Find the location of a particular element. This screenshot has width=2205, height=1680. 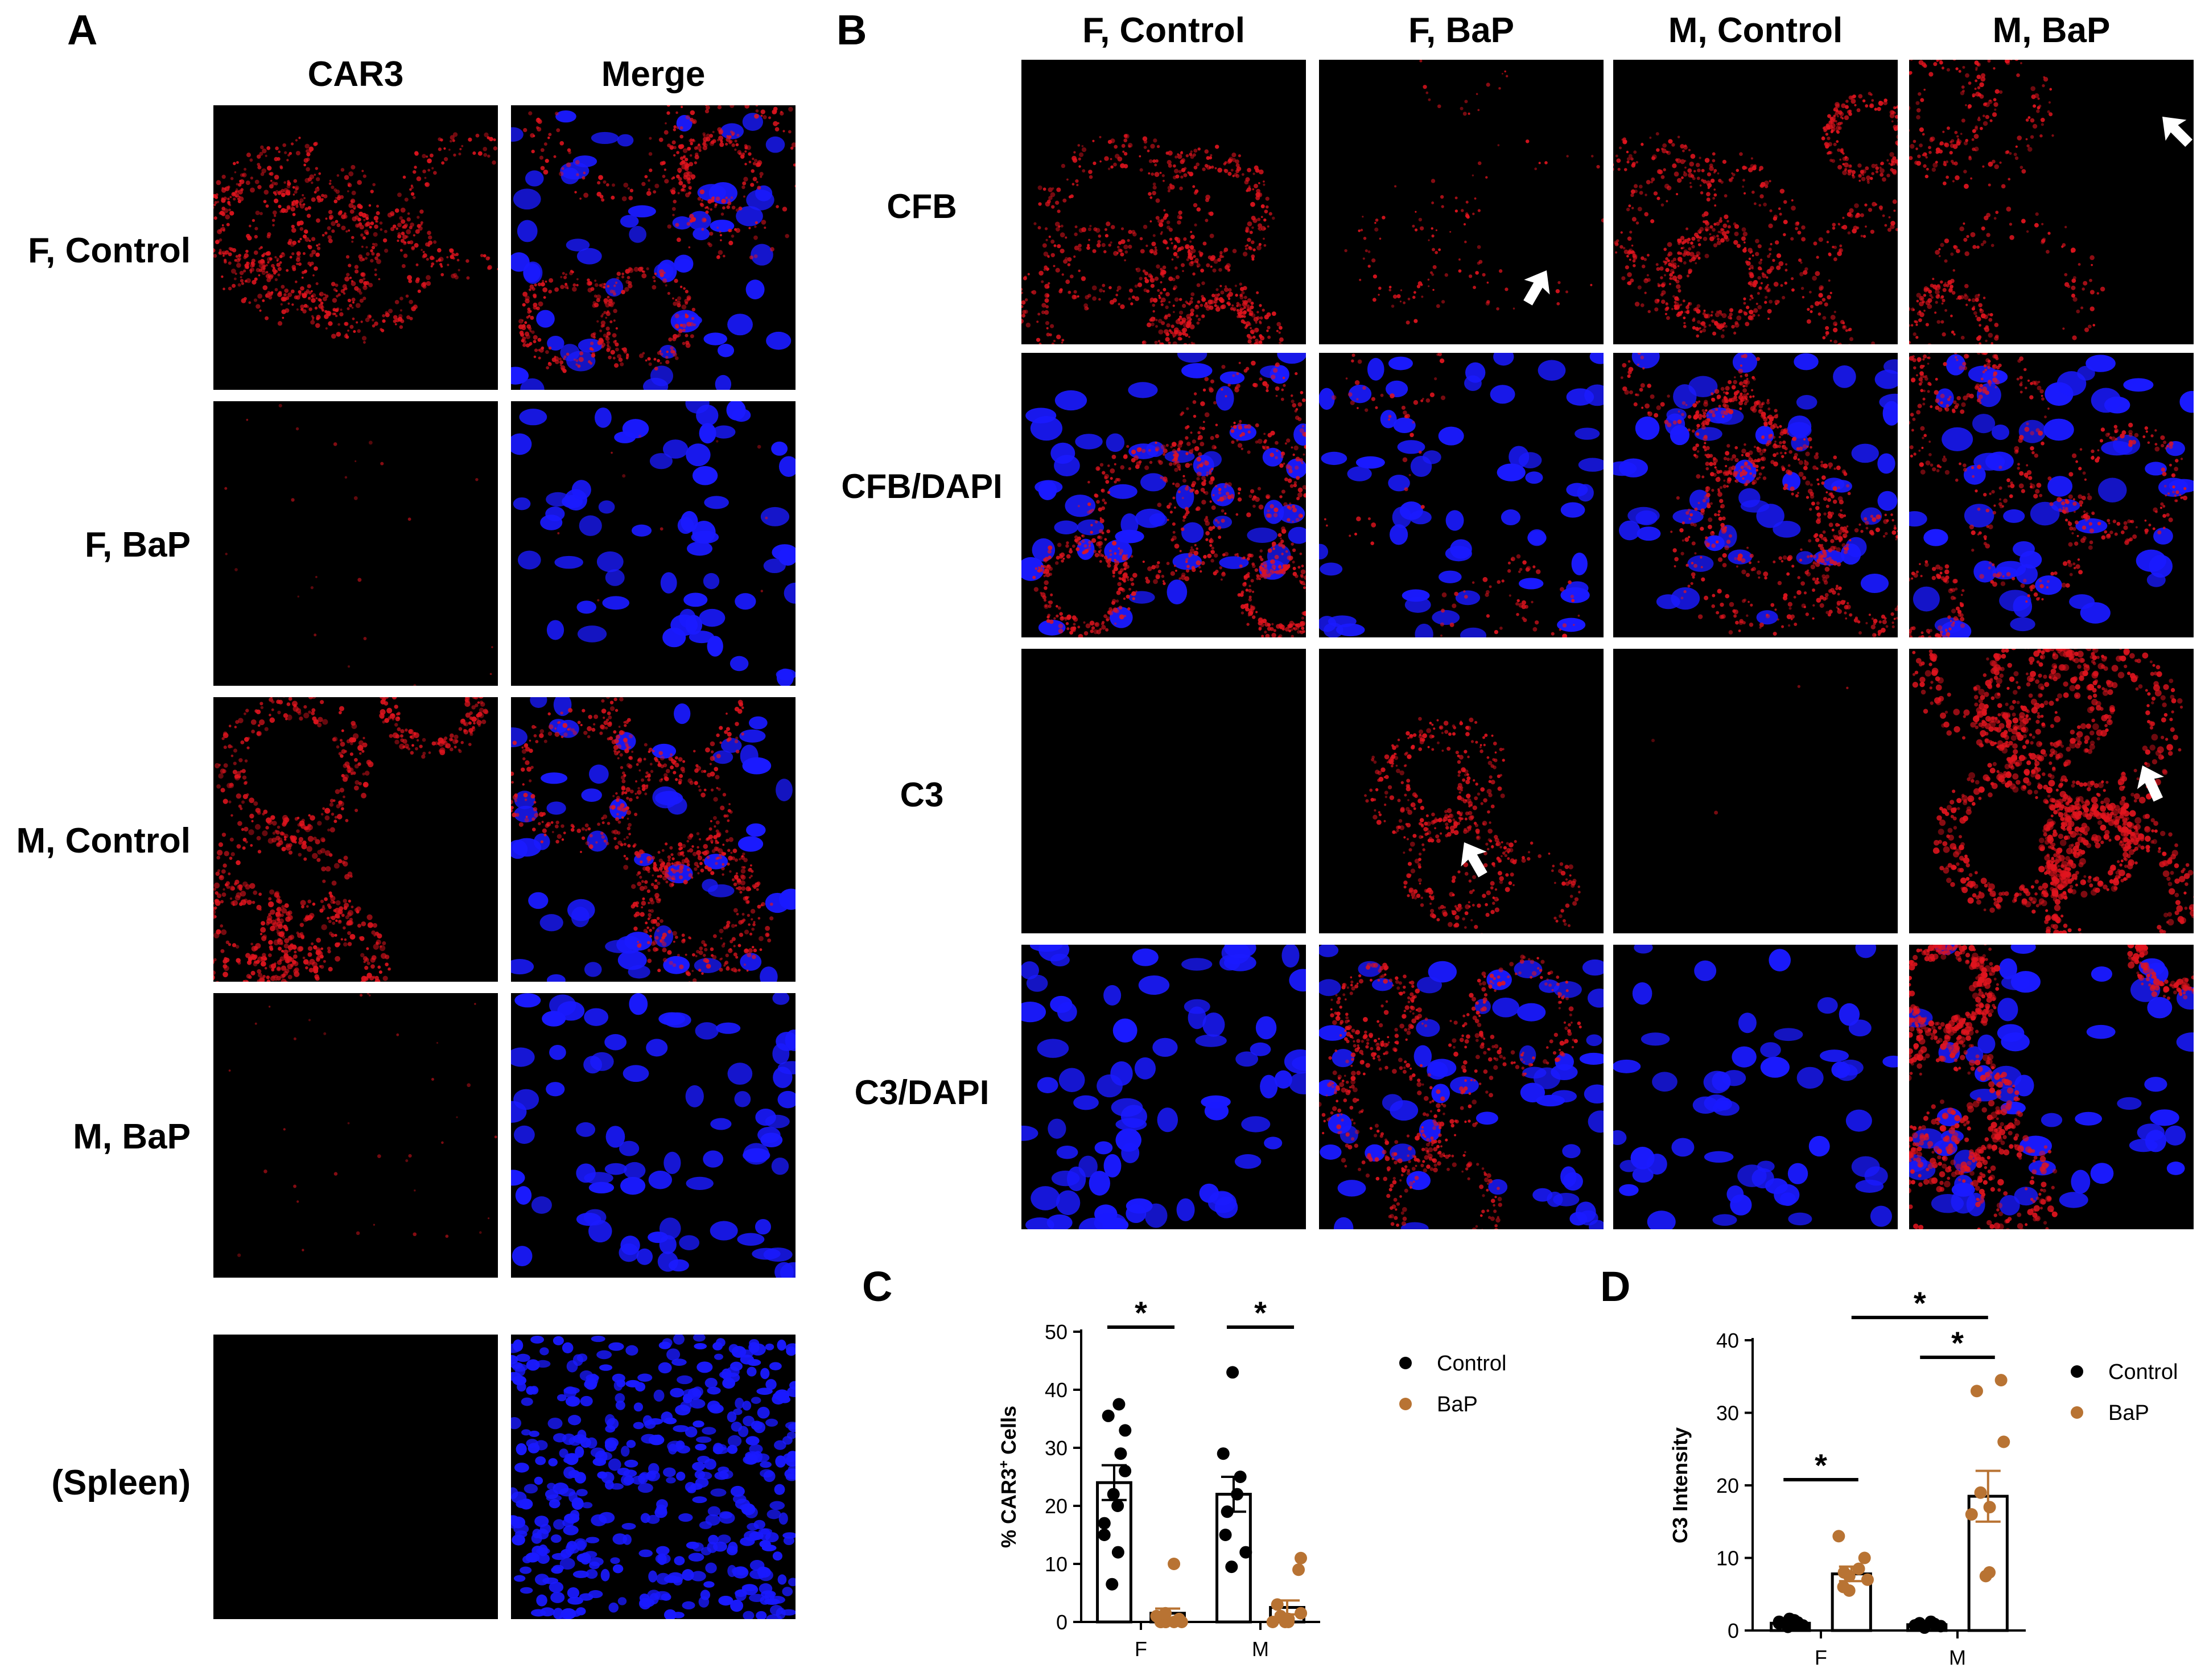

panel-a-col-header-car3: CAR3 is located at coordinates (356, 74).